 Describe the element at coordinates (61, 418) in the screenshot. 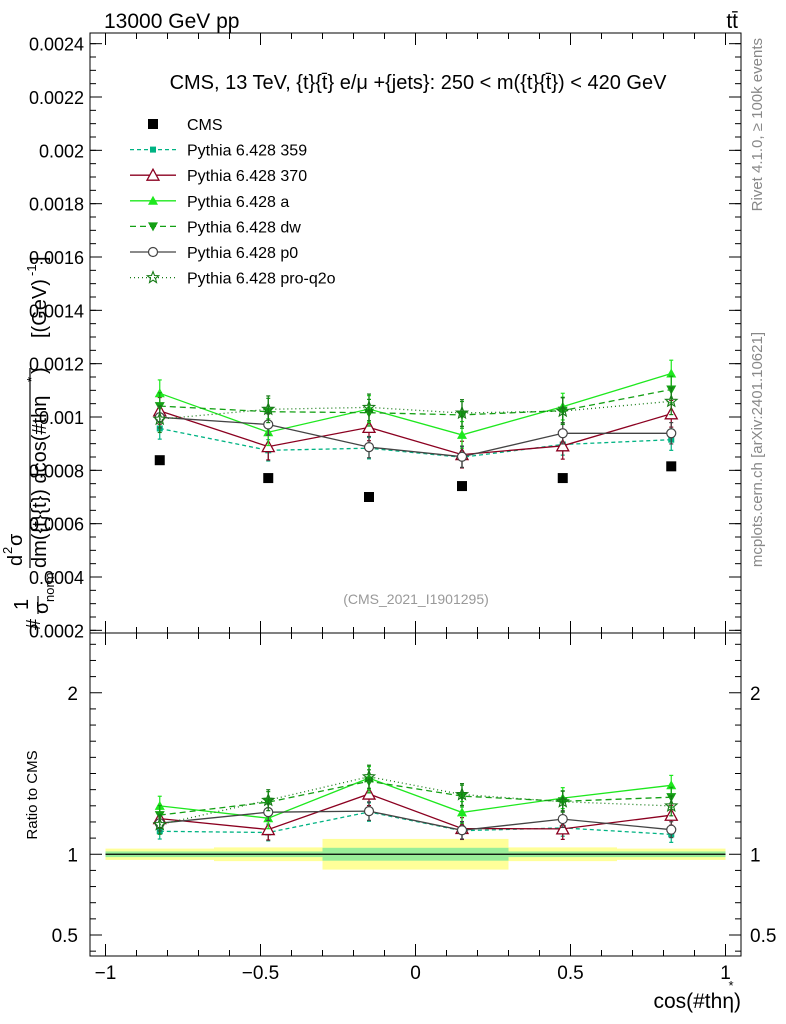

I see `y-tick-label-main: 0.001` at that location.